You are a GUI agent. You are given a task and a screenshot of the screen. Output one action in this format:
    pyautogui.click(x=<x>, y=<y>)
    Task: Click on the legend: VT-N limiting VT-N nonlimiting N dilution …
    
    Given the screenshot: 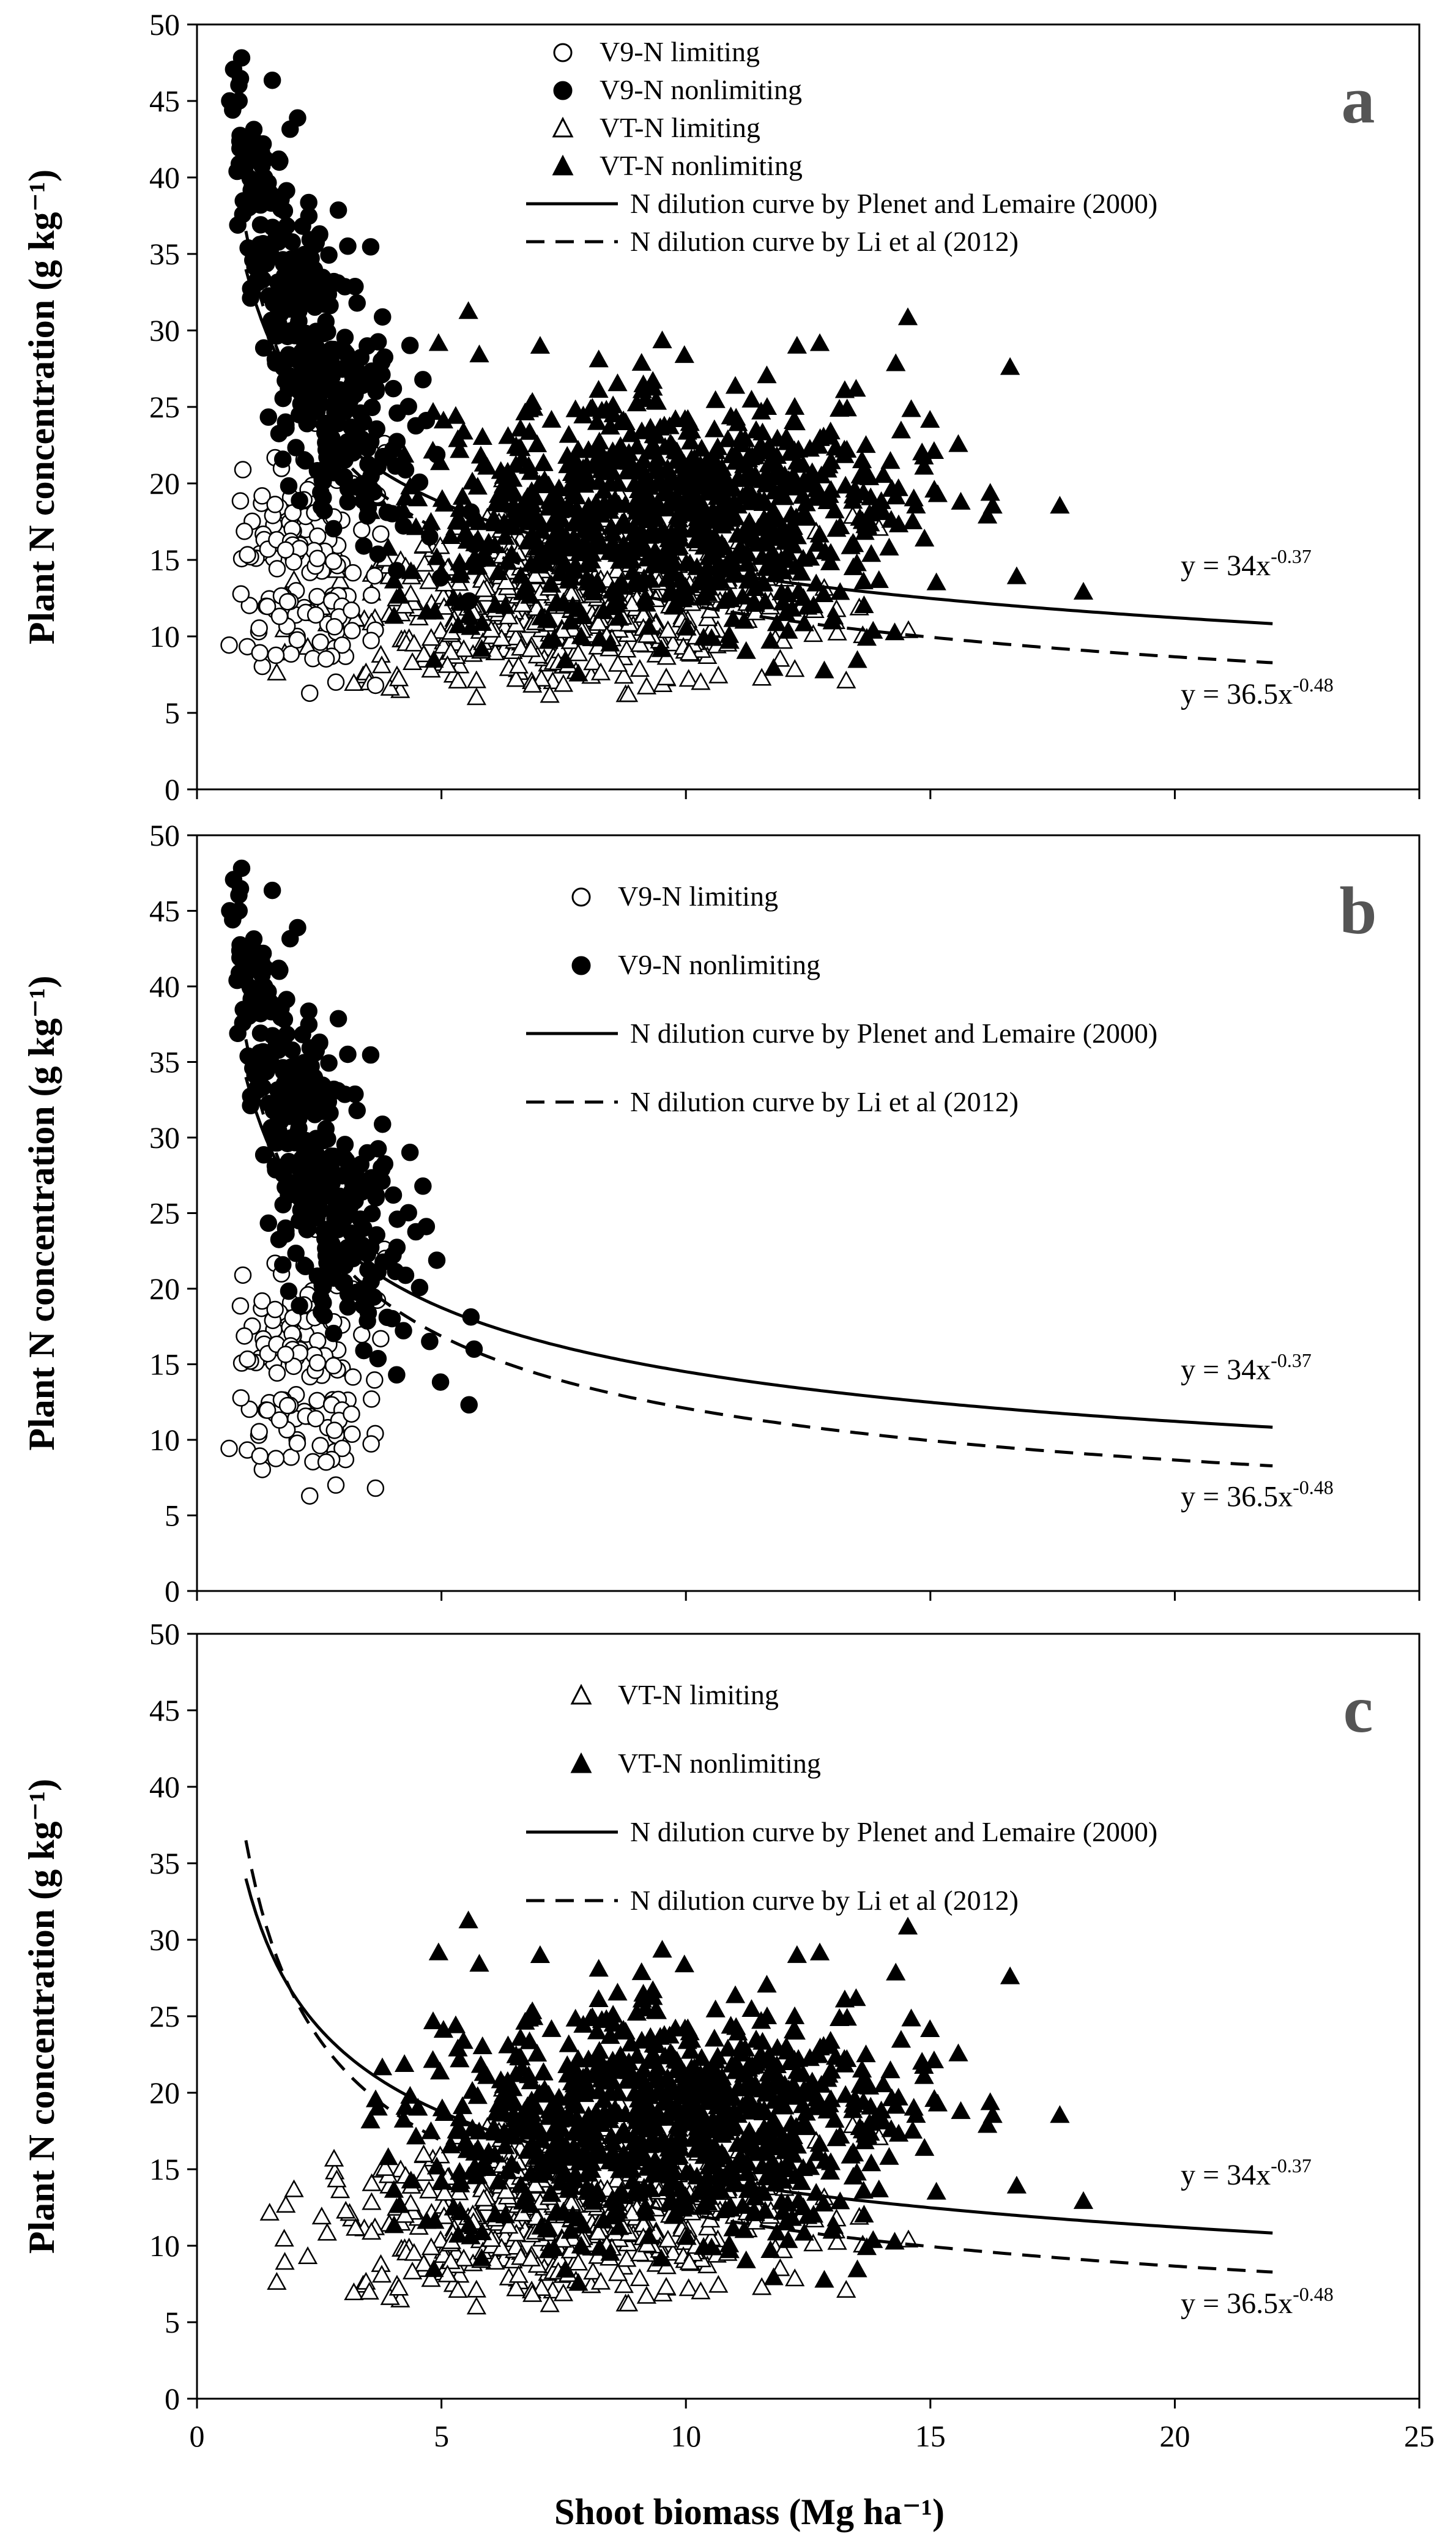 What is the action you would take?
    pyautogui.click(x=842, y=1798)
    